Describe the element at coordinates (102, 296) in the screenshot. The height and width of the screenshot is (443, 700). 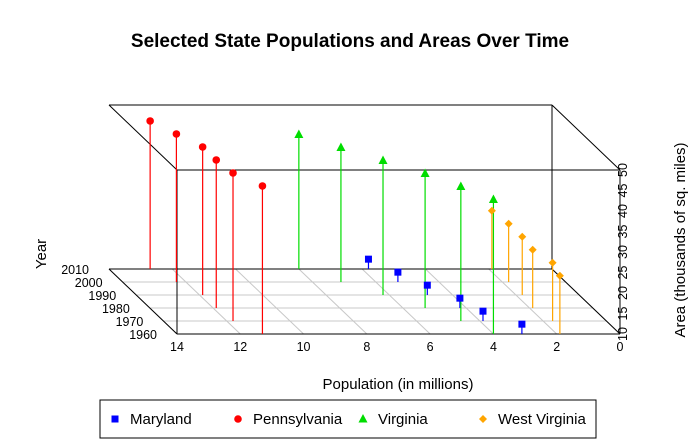
I see `y-tick-label: 1990` at that location.